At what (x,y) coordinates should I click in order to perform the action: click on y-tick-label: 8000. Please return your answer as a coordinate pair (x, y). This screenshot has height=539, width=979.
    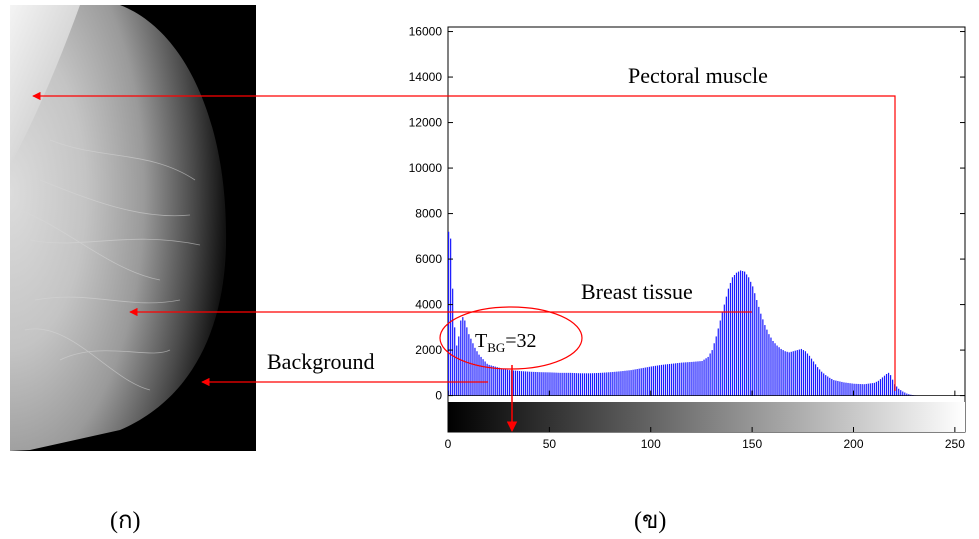
    Looking at the image, I should click on (428, 214).